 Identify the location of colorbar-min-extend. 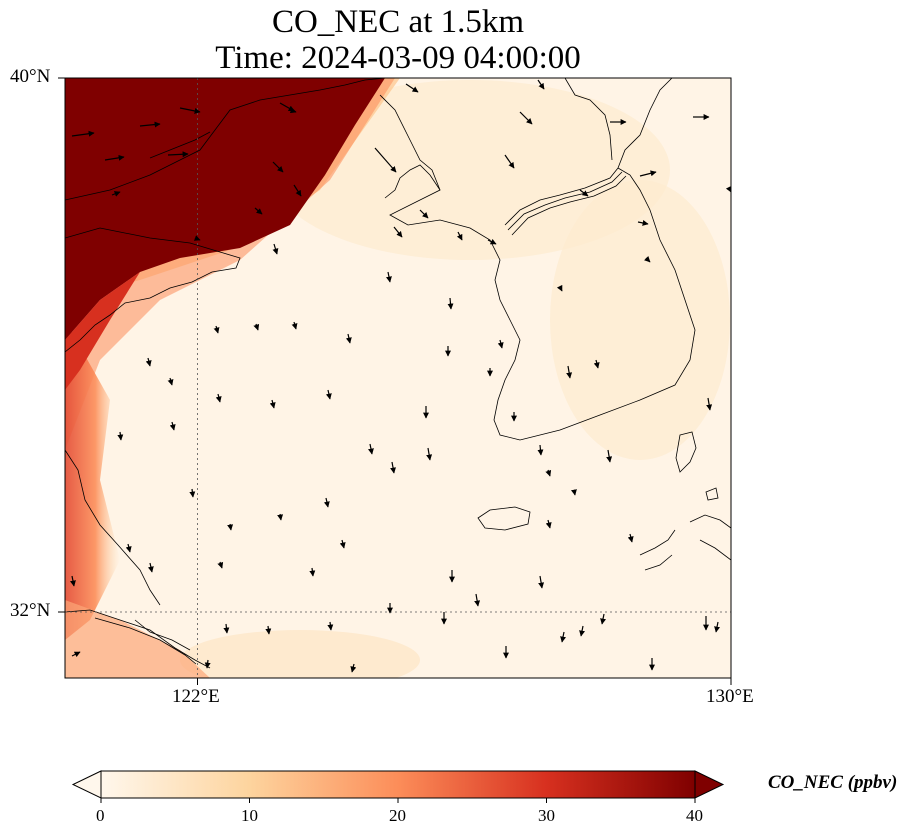
(86, 784).